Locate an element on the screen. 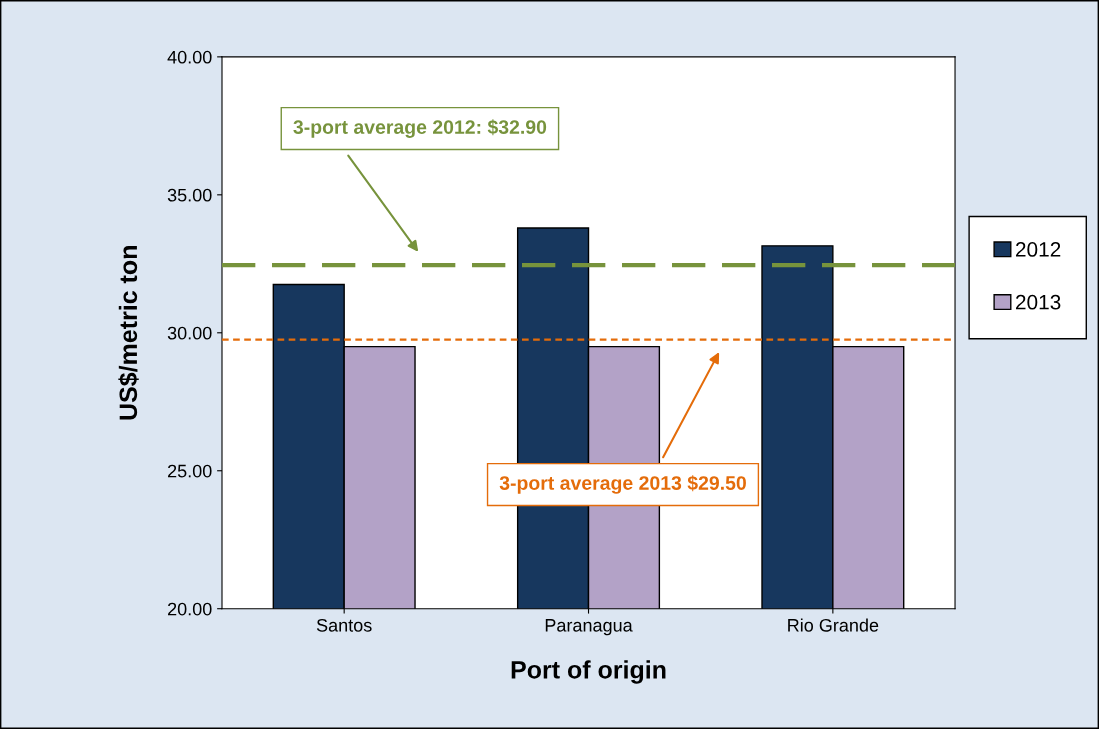 The image size is (1099, 729). annotation: 3-port average 2013 $29.50 is located at coordinates (622, 484).